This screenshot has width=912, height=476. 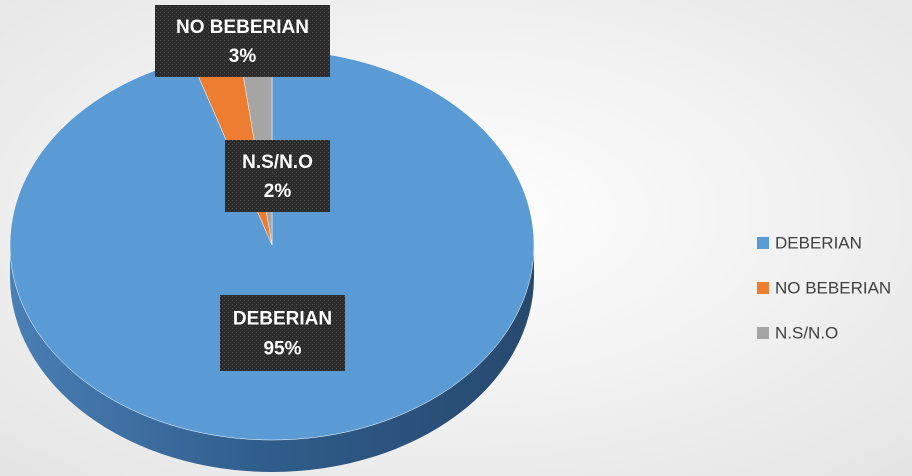 What do you see at coordinates (806, 332) in the screenshot?
I see `legend-label: N.S/N.O` at bounding box center [806, 332].